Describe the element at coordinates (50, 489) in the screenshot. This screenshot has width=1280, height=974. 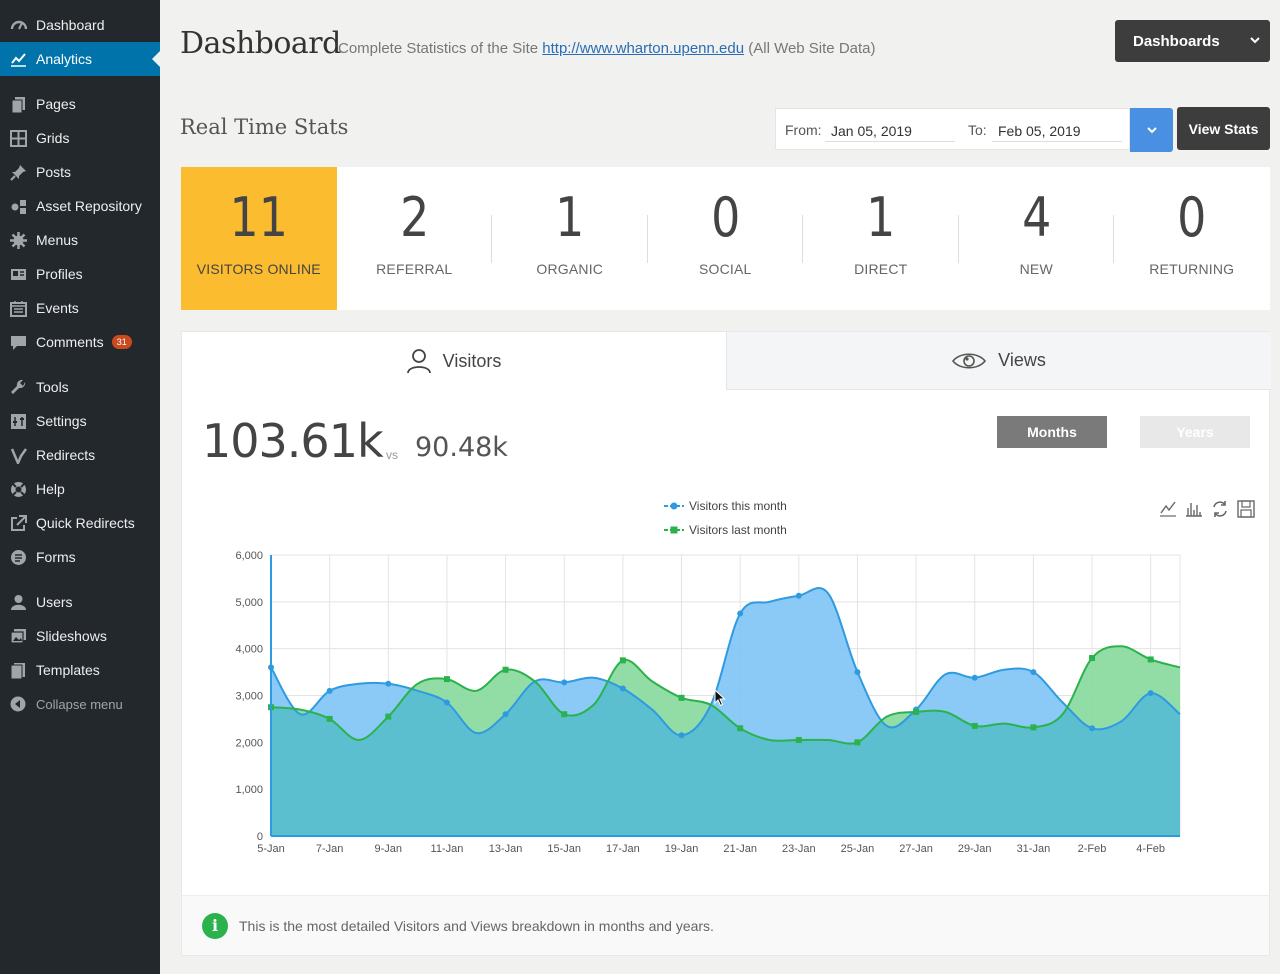
I see `sidebar-item-label: Help` at that location.